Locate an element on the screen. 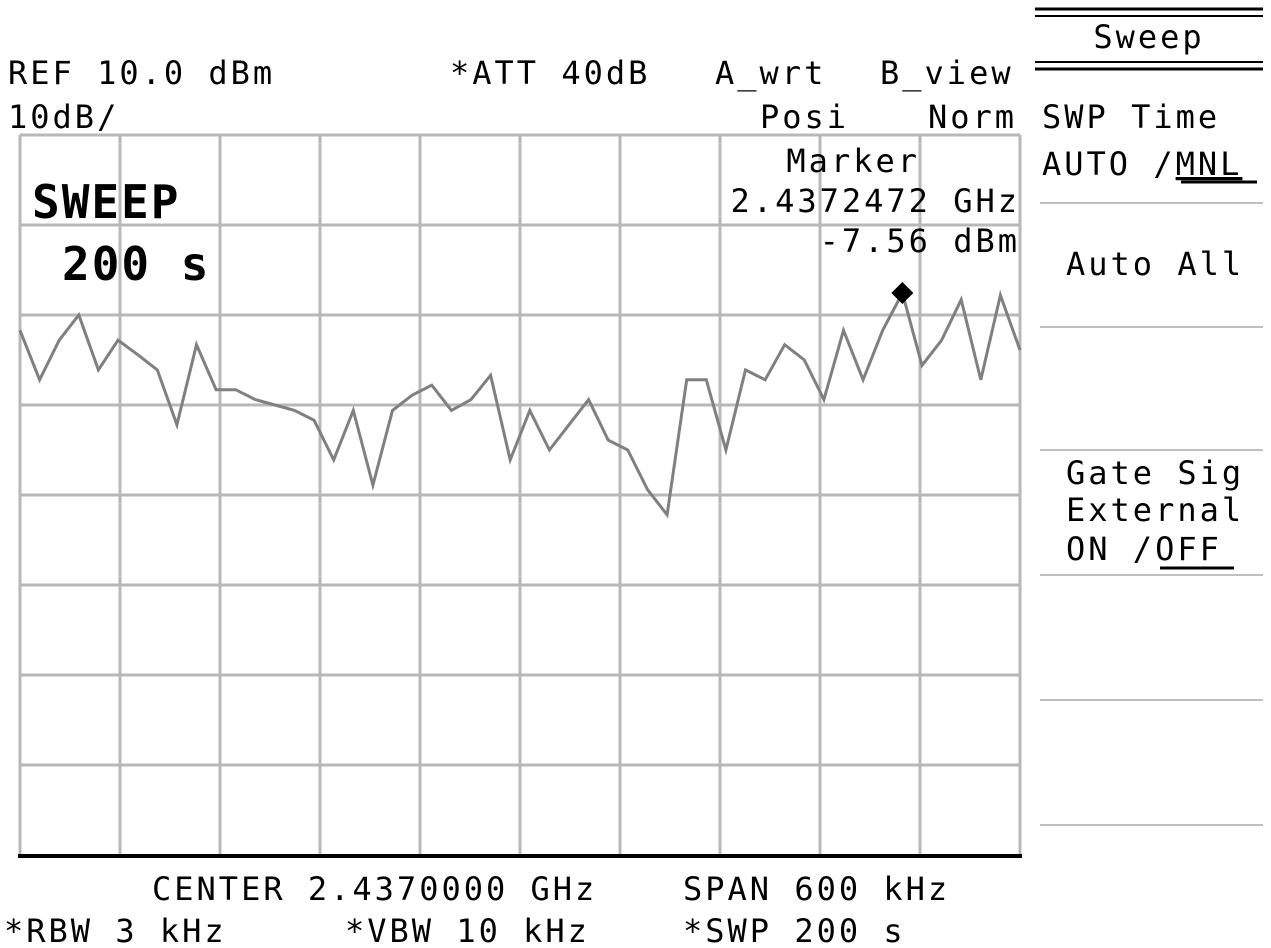  sweep-time: *SWP 200 s is located at coordinates (794, 930).